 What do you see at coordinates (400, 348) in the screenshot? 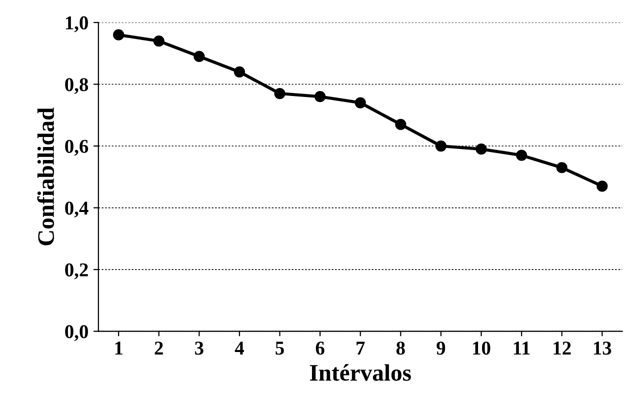
I see `x-tick-label: 8` at bounding box center [400, 348].